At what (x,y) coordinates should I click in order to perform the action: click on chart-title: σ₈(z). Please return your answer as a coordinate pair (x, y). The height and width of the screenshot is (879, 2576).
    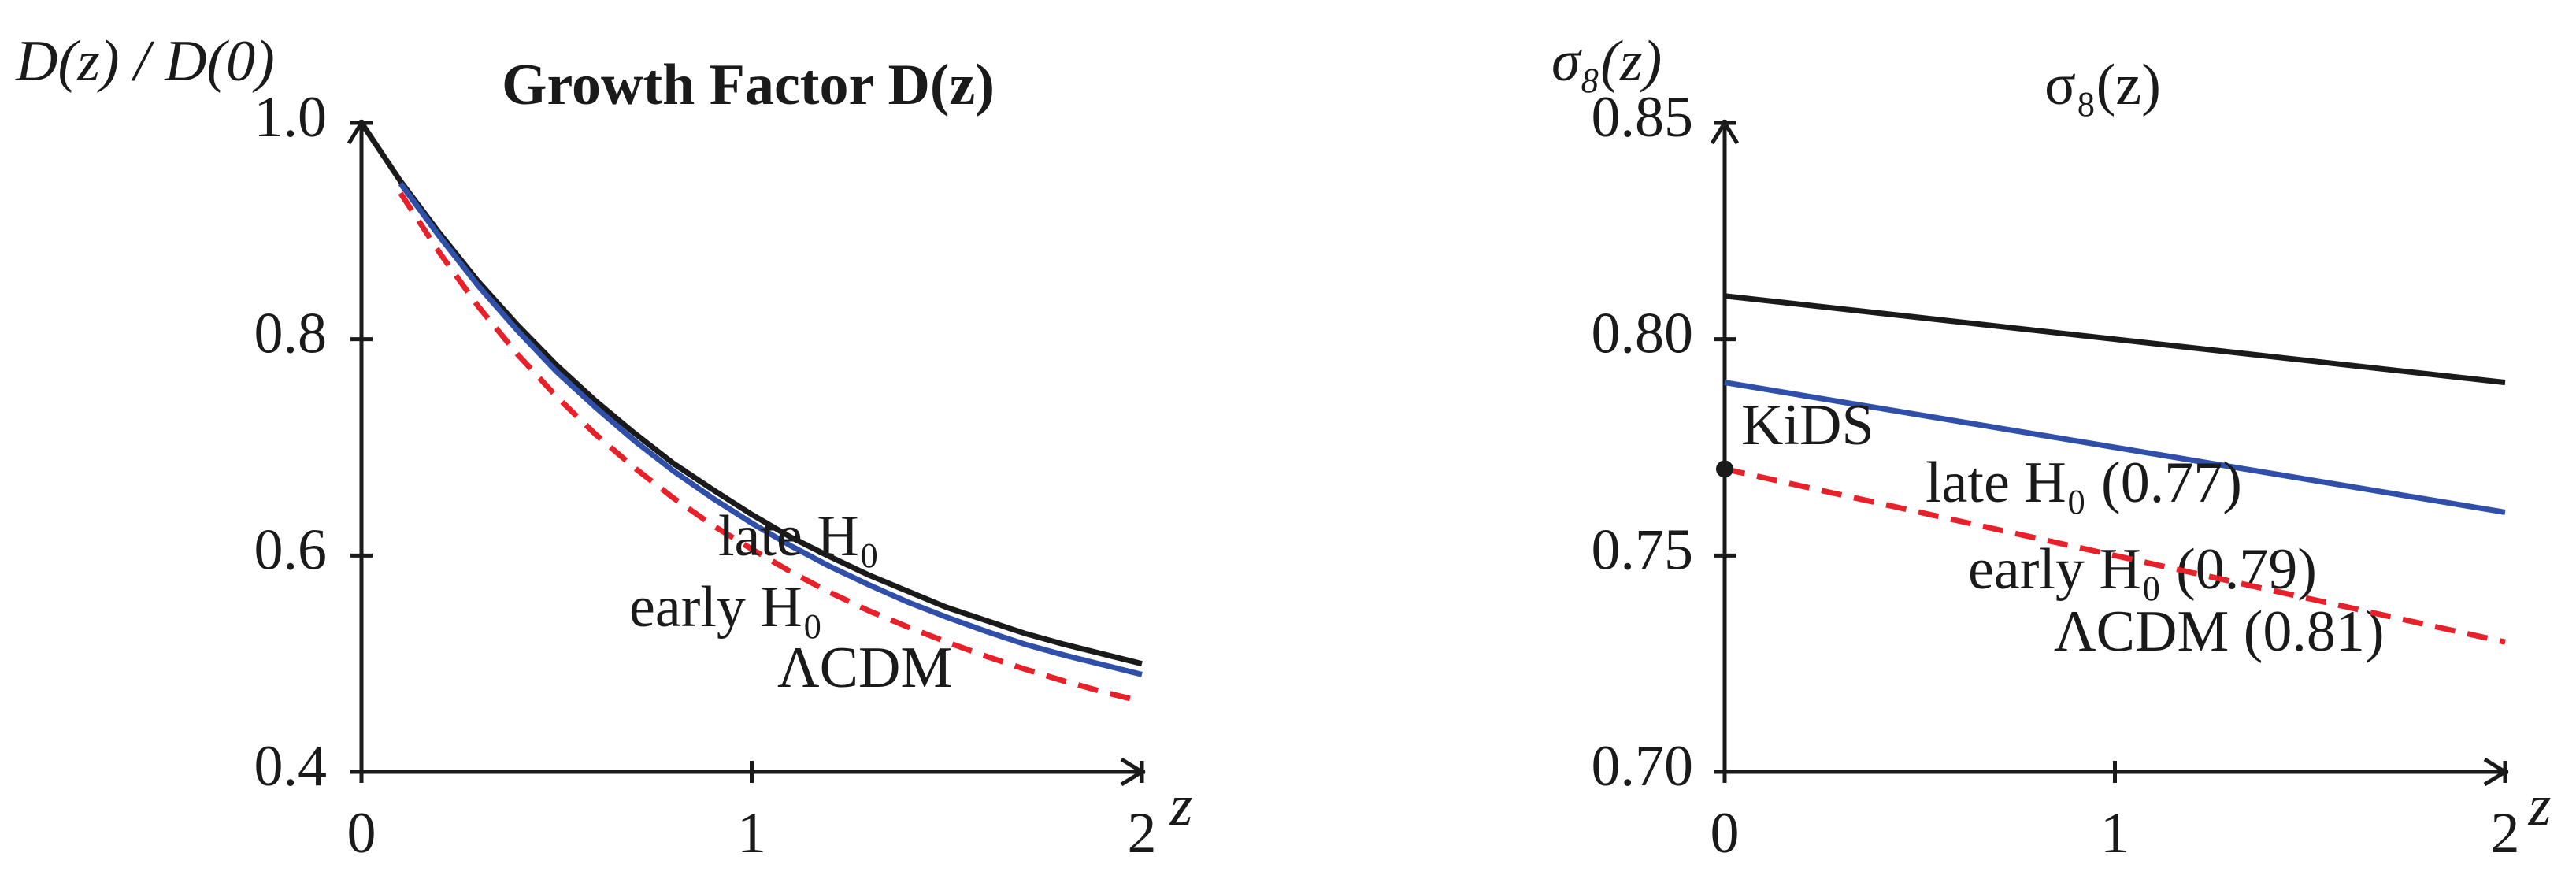
    Looking at the image, I should click on (2102, 85).